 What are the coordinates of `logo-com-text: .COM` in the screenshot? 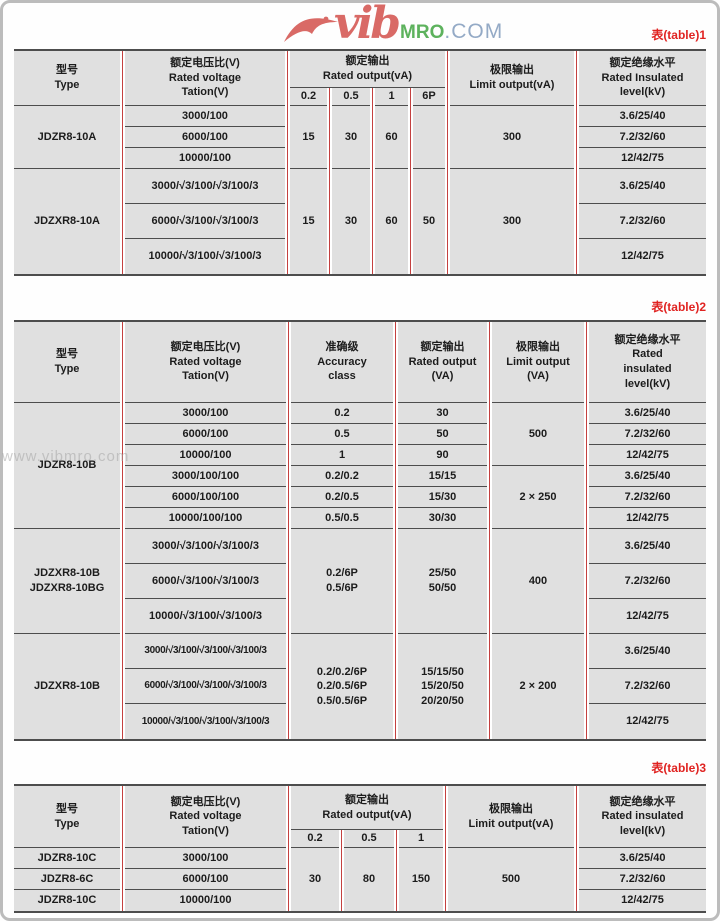 It's located at (474, 31).